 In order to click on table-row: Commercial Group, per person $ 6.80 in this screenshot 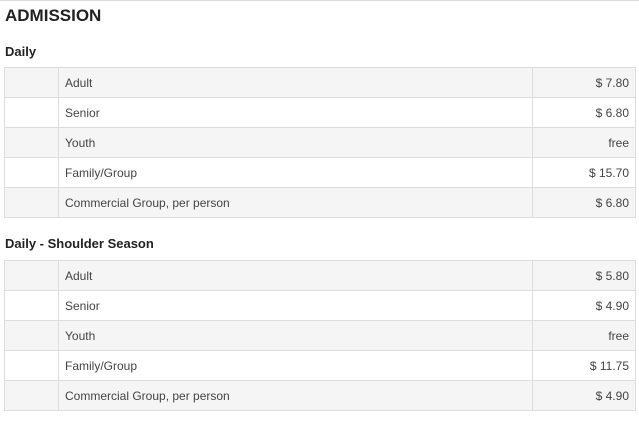, I will do `click(320, 202)`.